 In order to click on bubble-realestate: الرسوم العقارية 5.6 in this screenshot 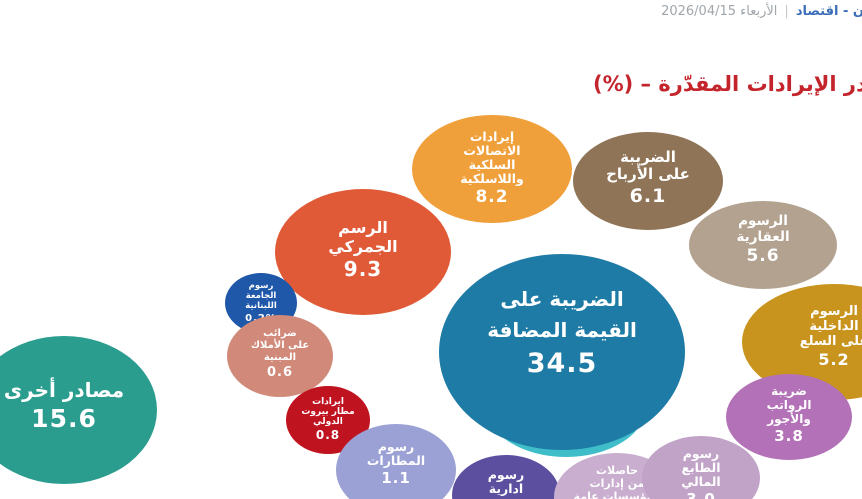, I will do `click(763, 245)`.